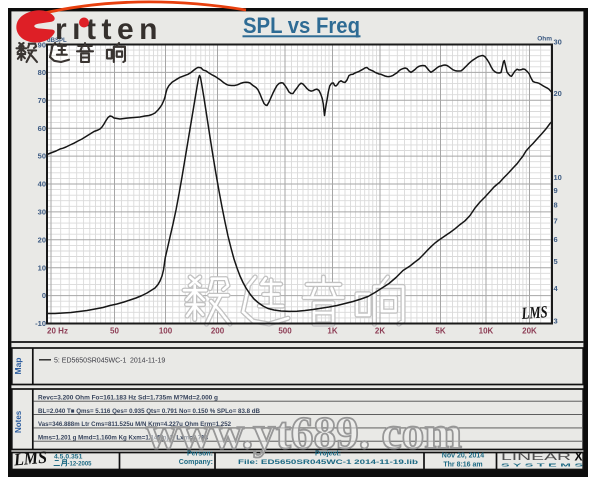 This screenshot has height=480, width=600. I want to click on svg-text: 9, so click(556, 190).